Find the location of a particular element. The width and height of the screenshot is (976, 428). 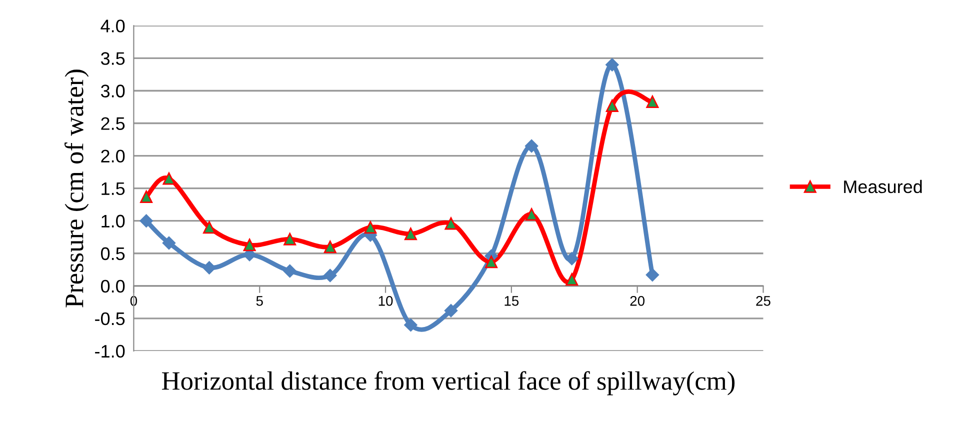

x-axis-title: Horizontal distance from vertical face of spillway(cm) is located at coordinates (448, 383).